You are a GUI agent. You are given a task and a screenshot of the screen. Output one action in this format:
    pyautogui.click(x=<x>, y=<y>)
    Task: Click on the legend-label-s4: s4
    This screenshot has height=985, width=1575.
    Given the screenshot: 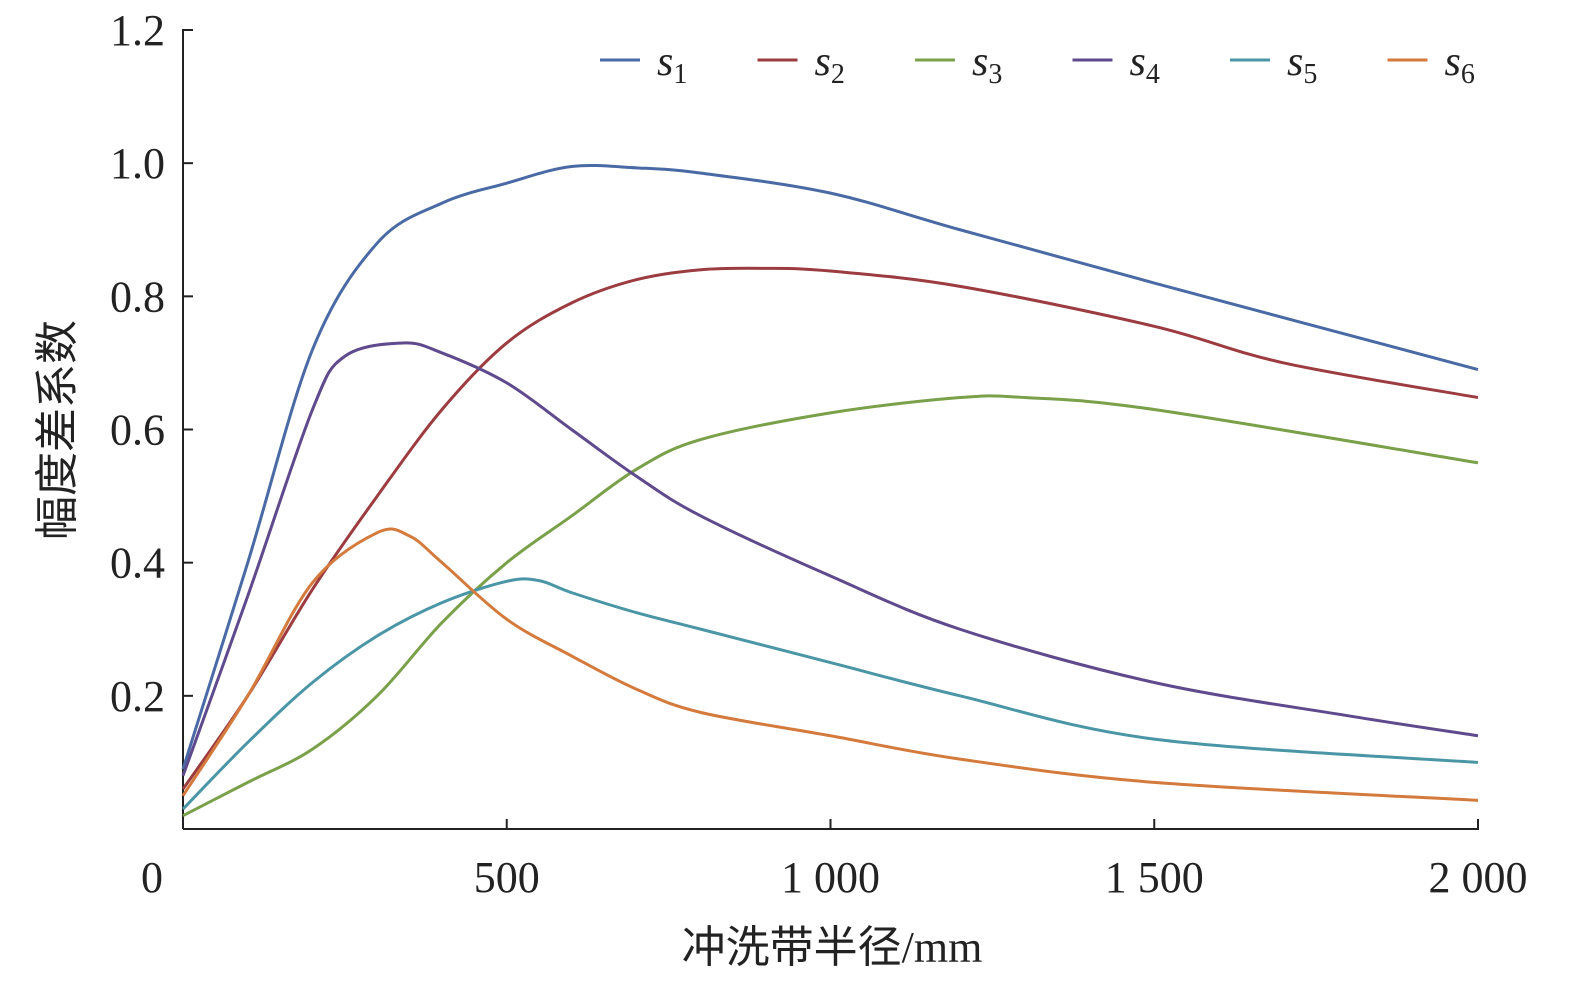 What is the action you would take?
    pyautogui.click(x=1145, y=64)
    